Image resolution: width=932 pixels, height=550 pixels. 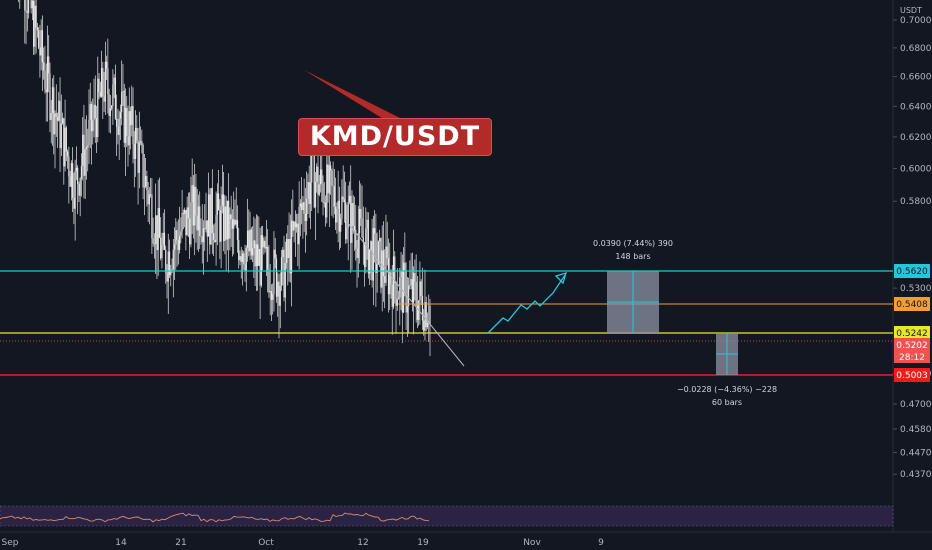 I want to click on svg-text: 0.5003, so click(x=912, y=376).